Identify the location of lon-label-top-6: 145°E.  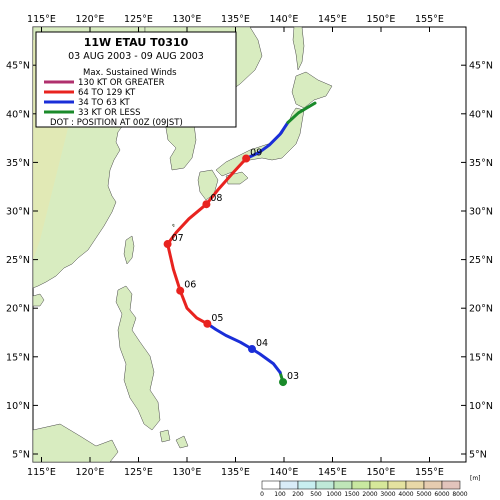
(332, 19).